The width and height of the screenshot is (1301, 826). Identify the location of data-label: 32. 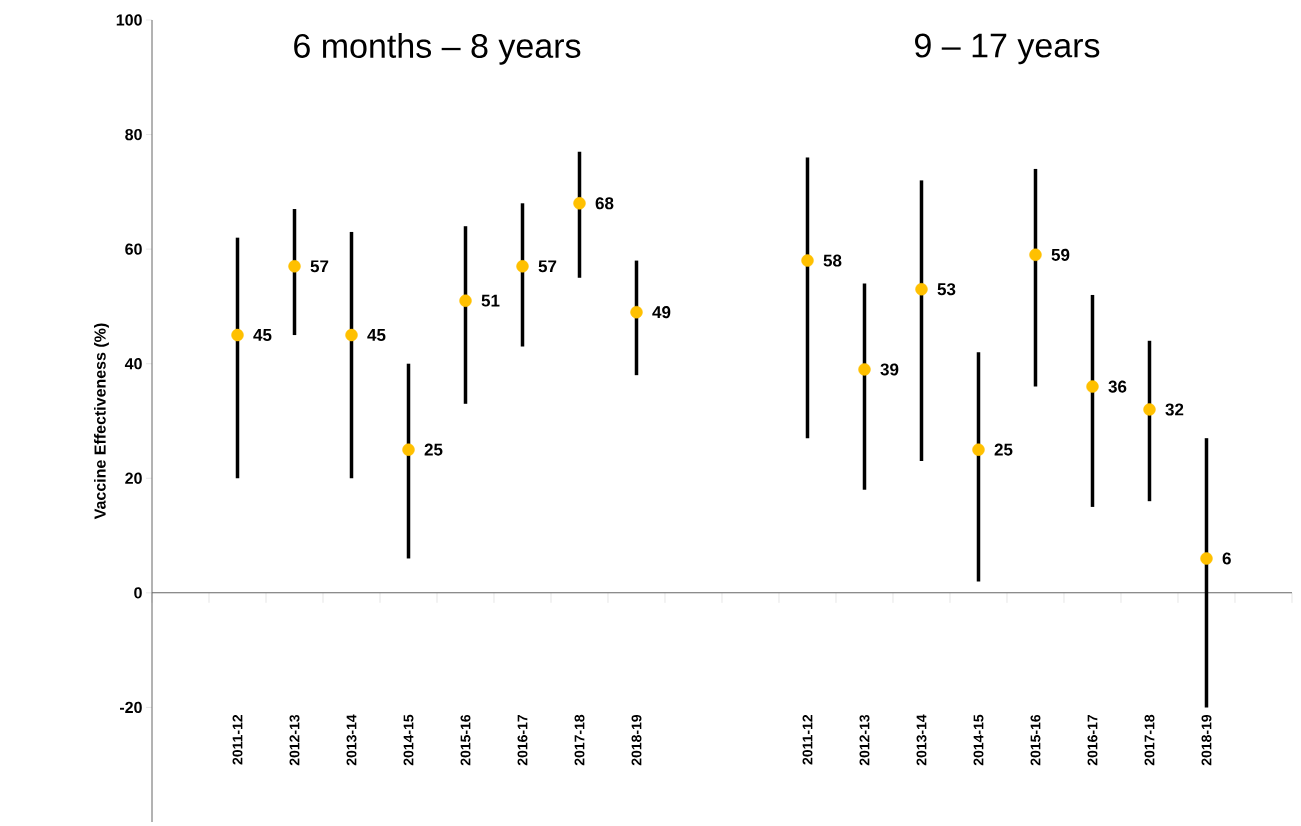
(1174, 409).